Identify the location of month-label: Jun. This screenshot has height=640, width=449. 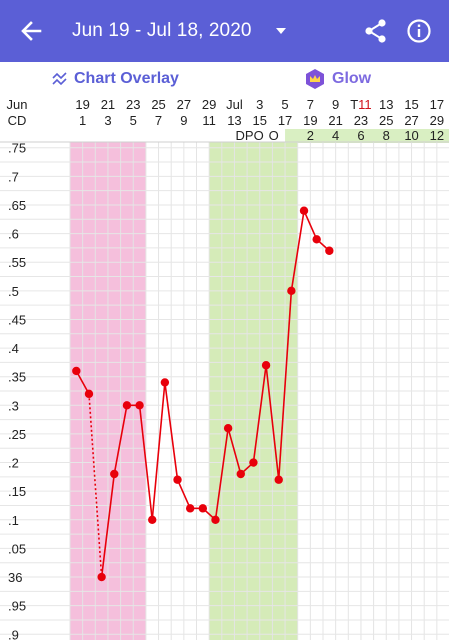
(17, 104).